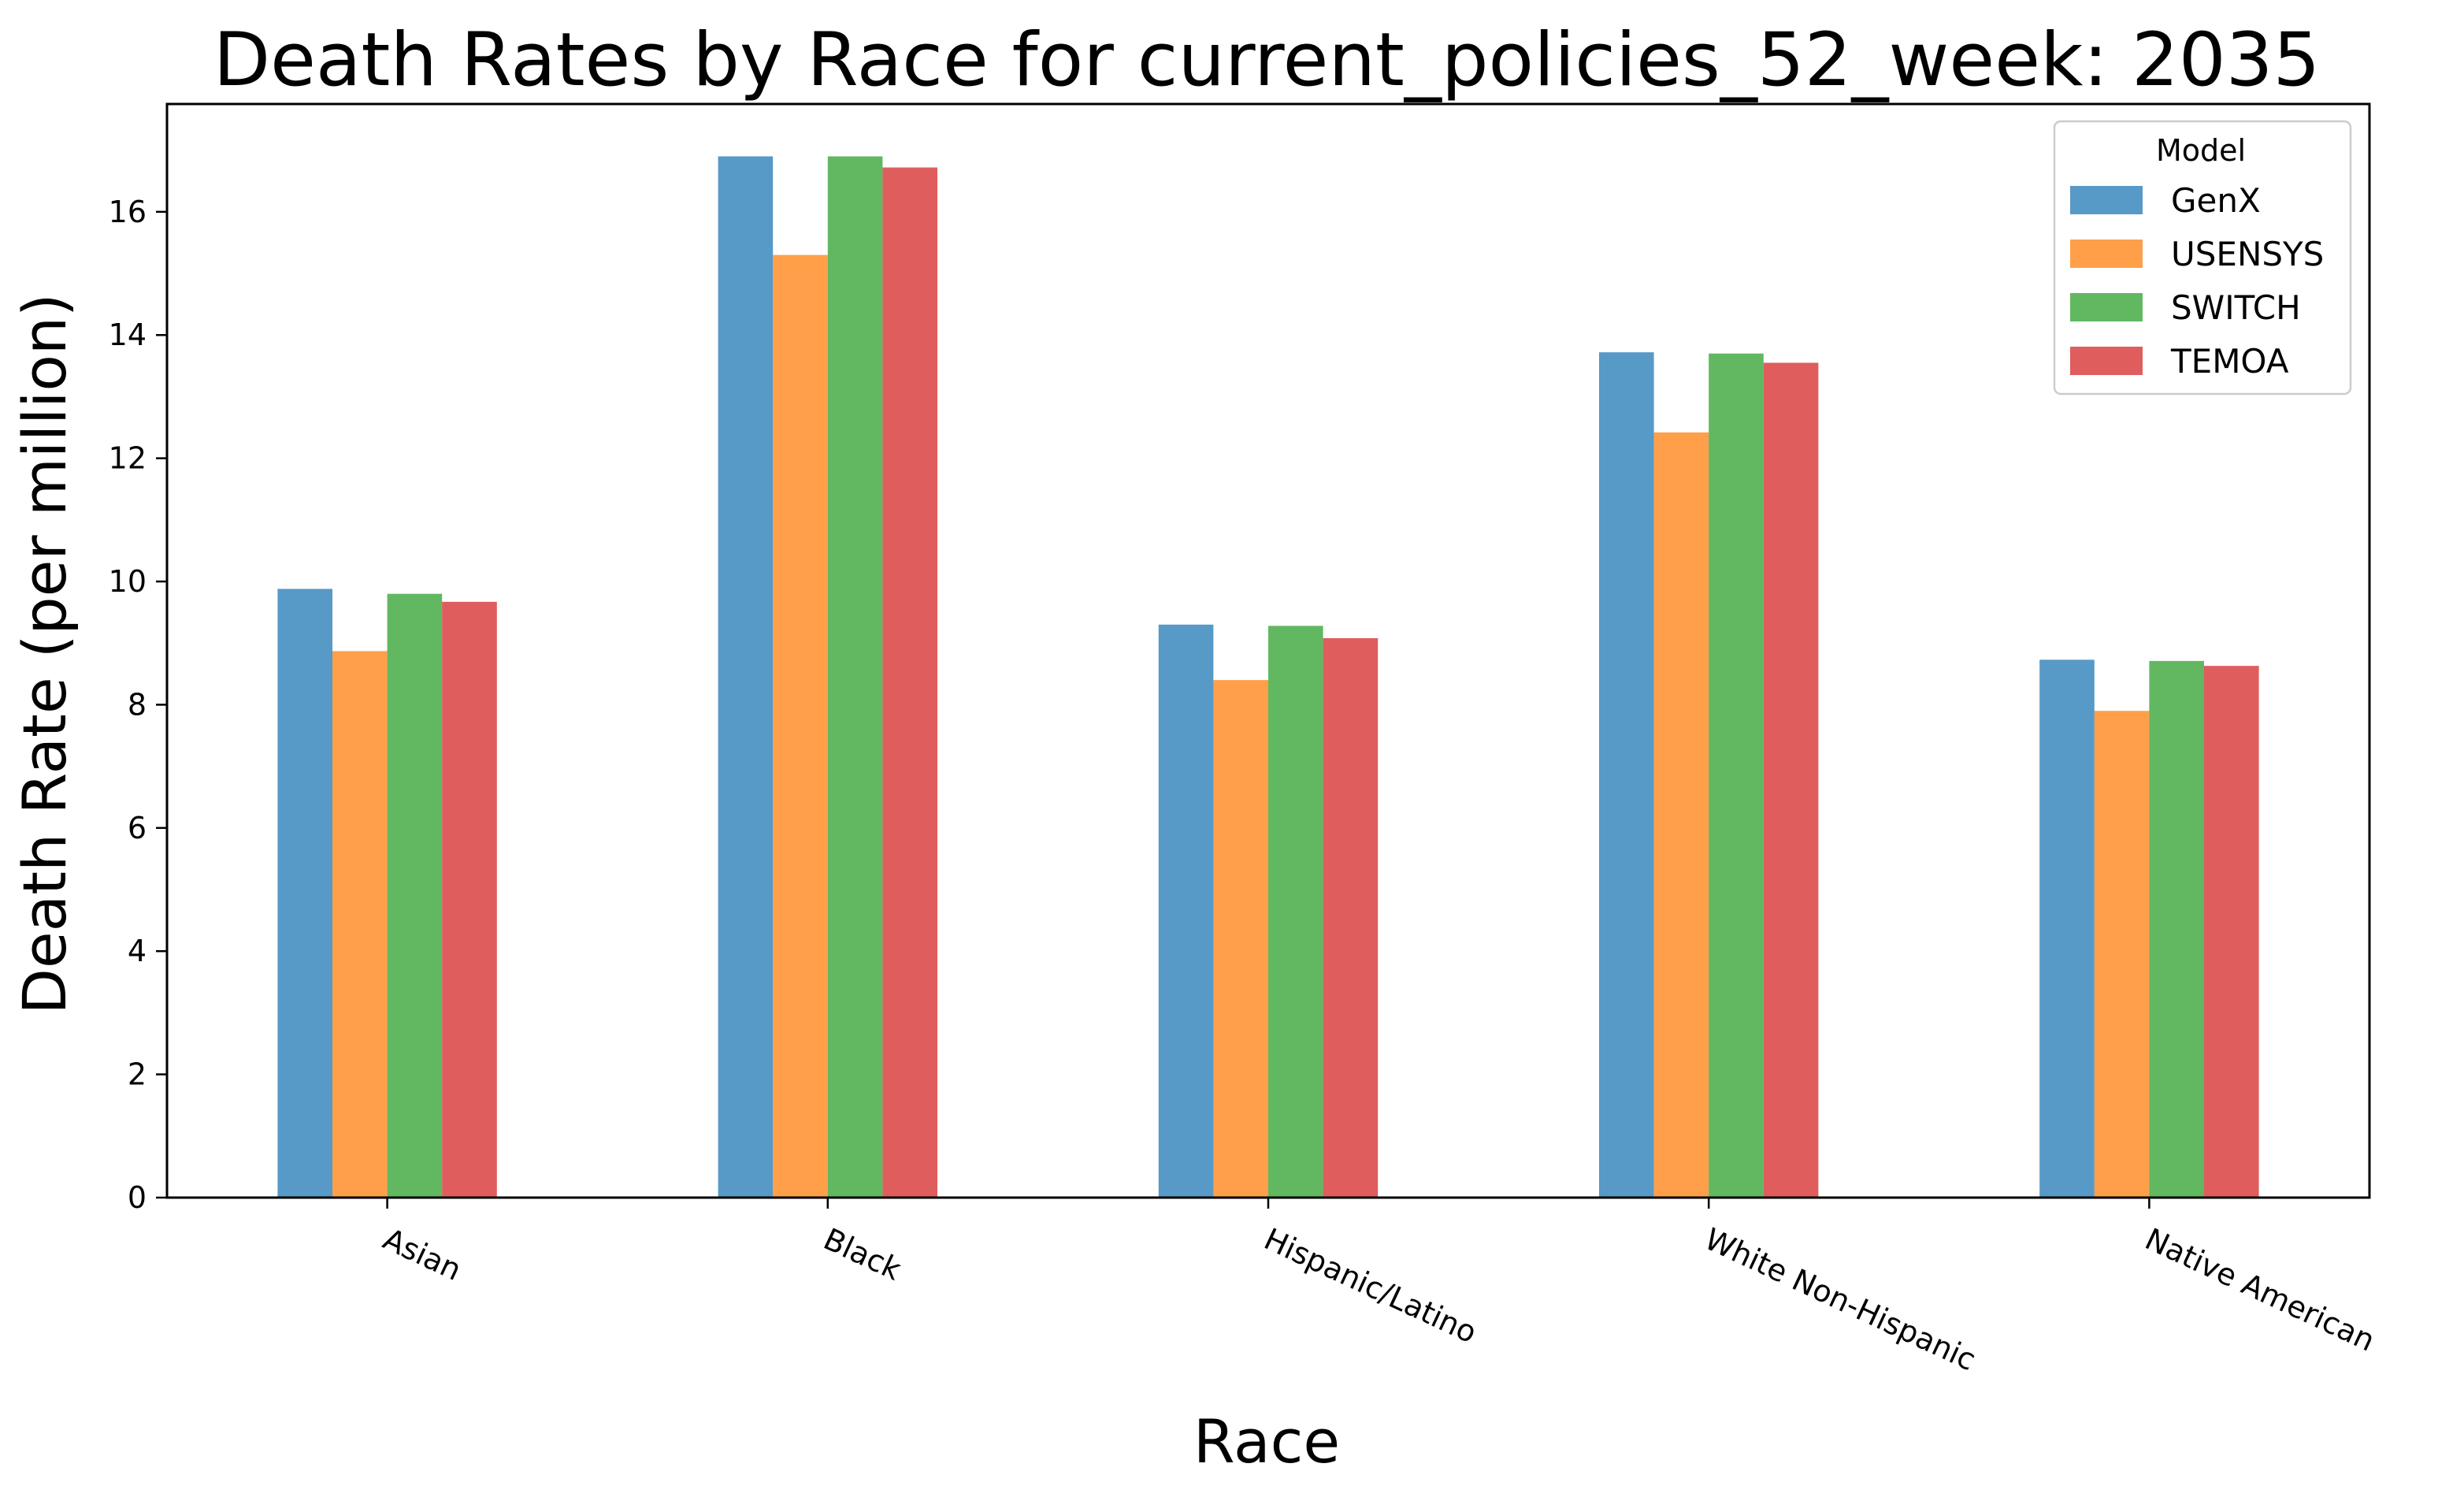 The image size is (2464, 1497). What do you see at coordinates (137, 1198) in the screenshot?
I see `y-tick-label: 0` at bounding box center [137, 1198].